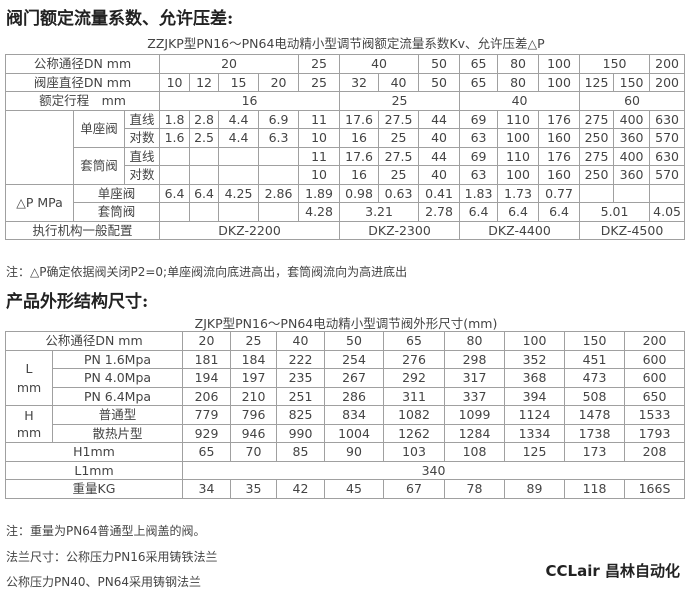 The height and width of the screenshot is (593, 692). What do you see at coordinates (518, 193) in the screenshot?
I see `value-cell: 1.73` at bounding box center [518, 193].